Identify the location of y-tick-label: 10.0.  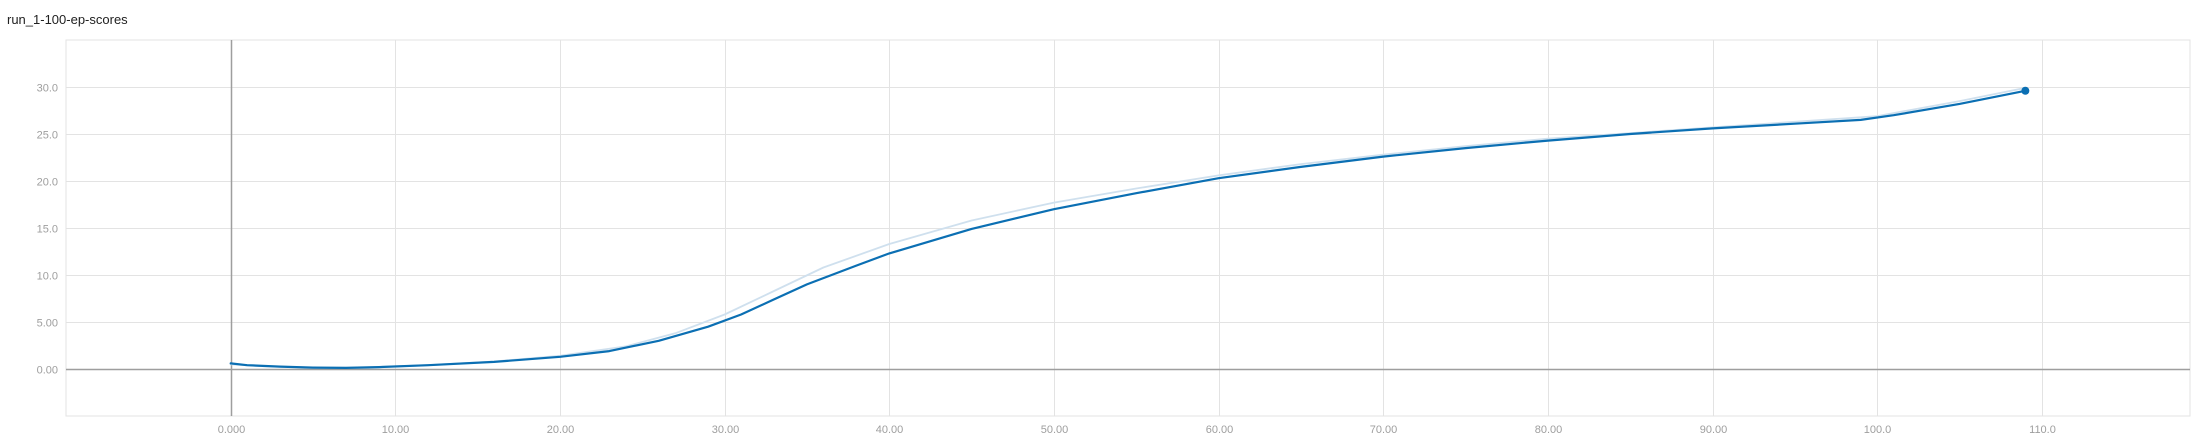
(47, 277).